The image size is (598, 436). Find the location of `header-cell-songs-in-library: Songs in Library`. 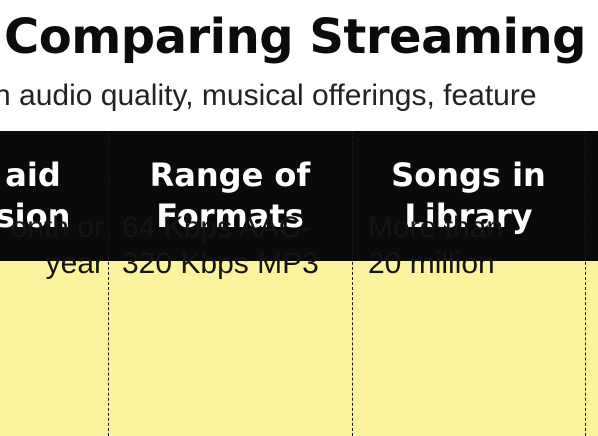

header-cell-songs-in-library: Songs in Library is located at coordinates (468, 196).